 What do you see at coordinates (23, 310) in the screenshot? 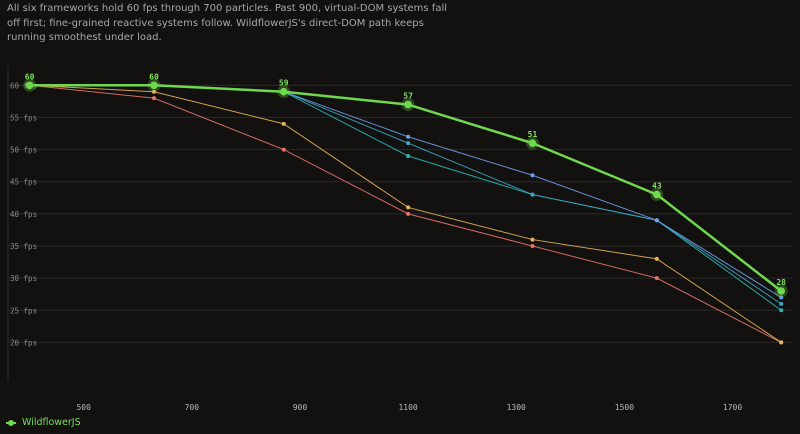
I see `y-tick-label: 25 fps` at bounding box center [23, 310].